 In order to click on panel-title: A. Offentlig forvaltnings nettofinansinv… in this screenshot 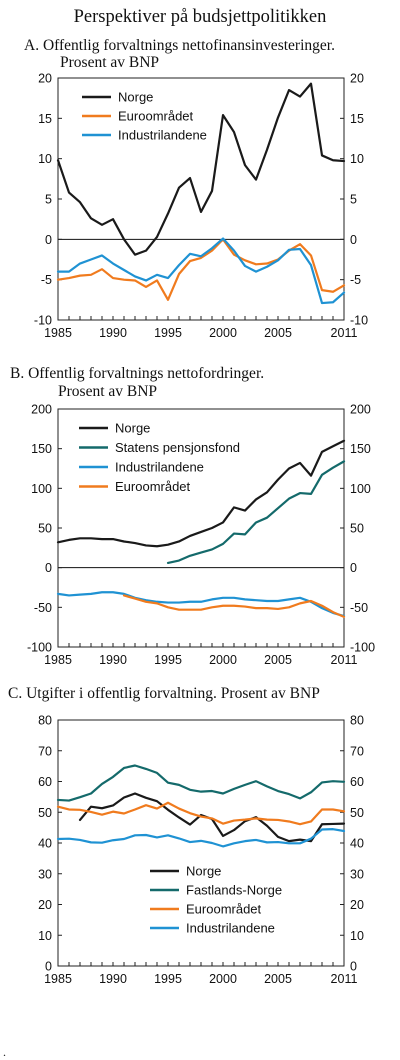, I will do `click(179, 45)`.